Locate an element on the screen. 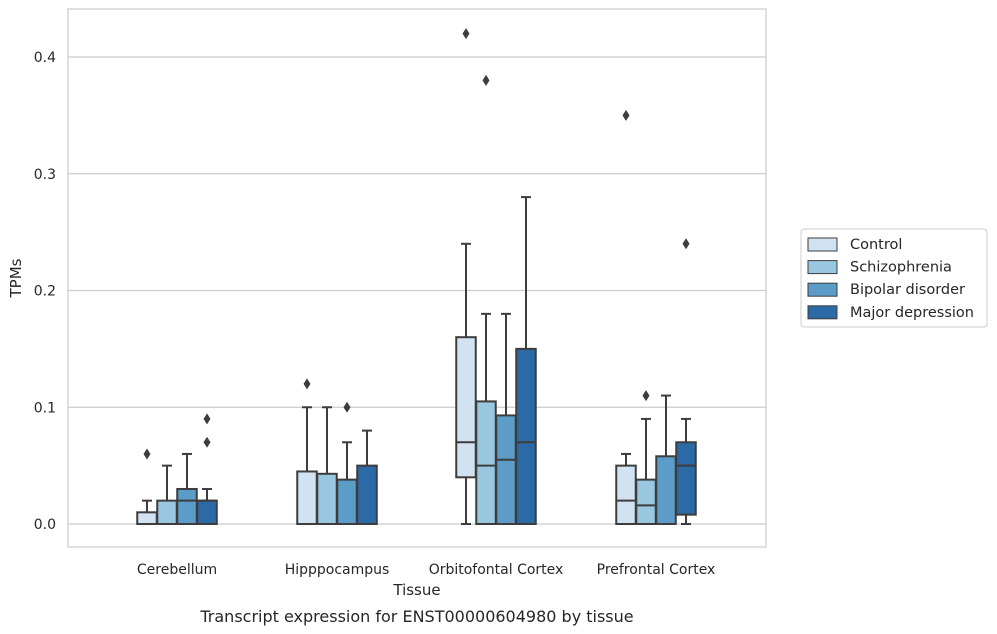 This screenshot has height=634, width=997. y-tick-label: 0.2 is located at coordinates (45, 292).